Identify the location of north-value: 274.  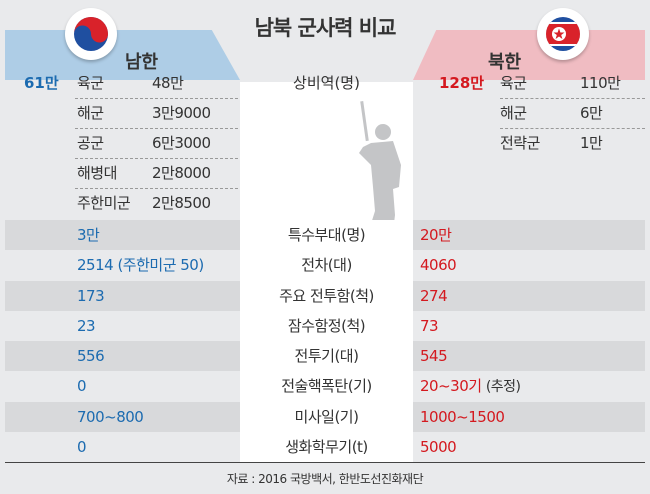
(434, 296).